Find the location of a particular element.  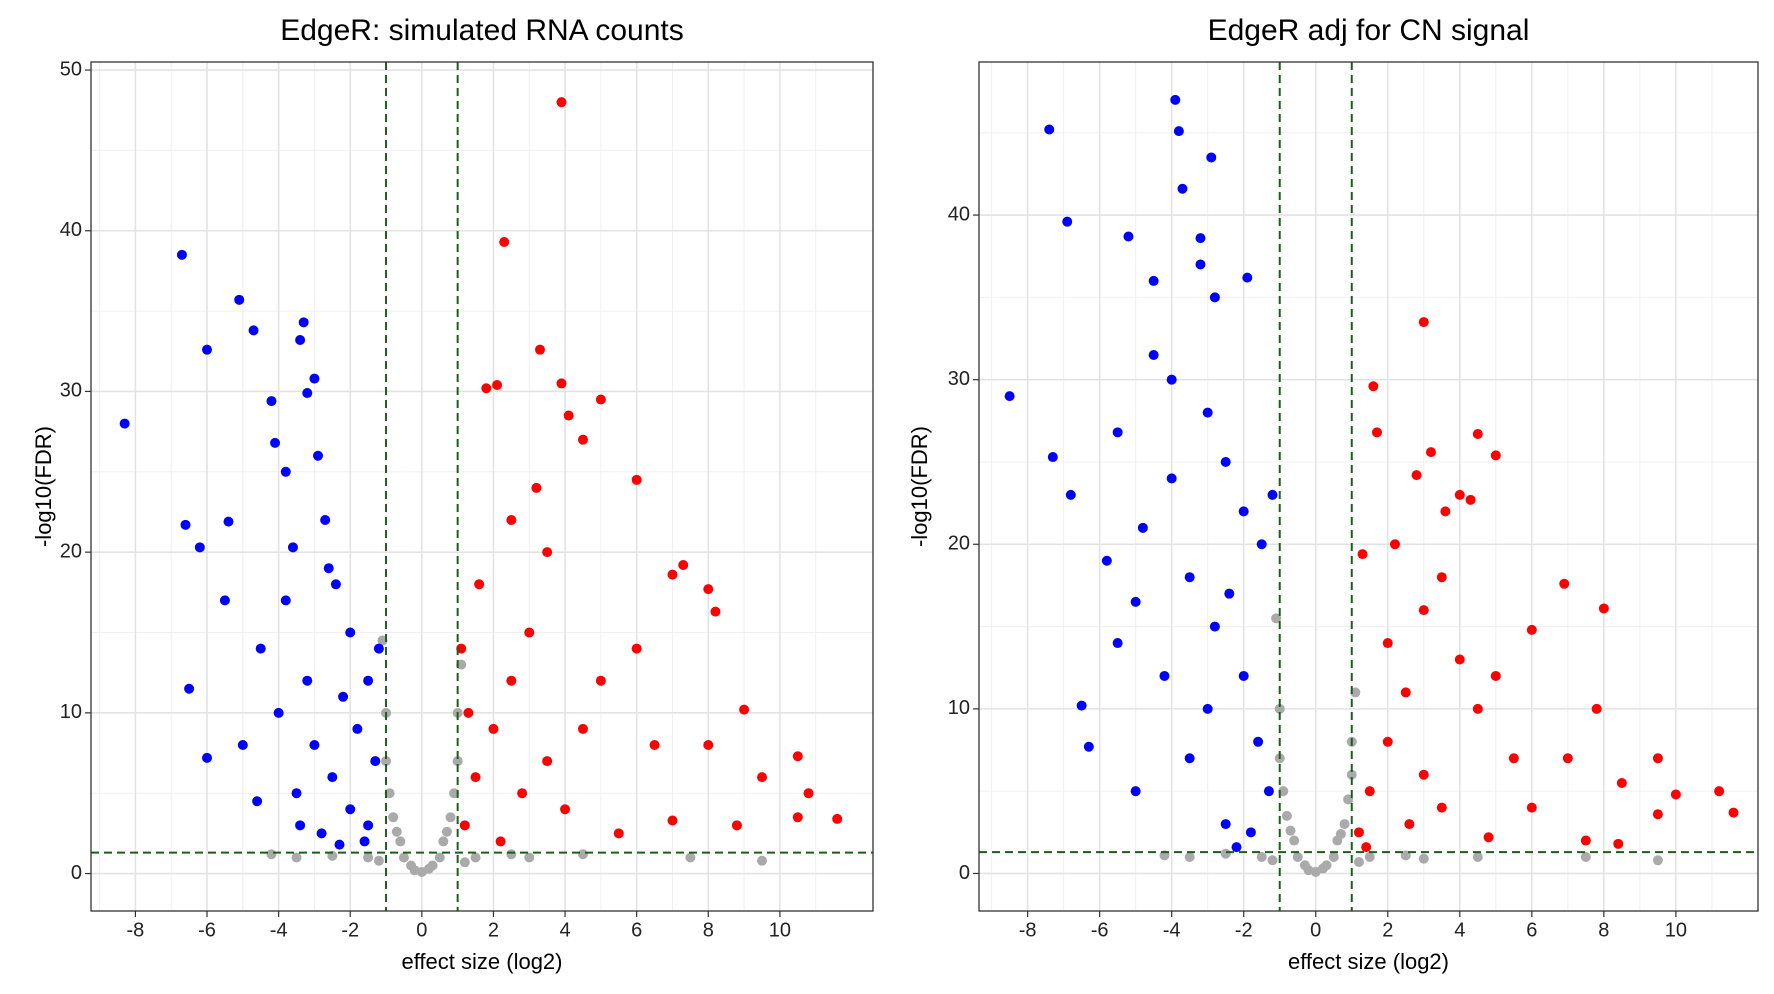

x-tick-label: 8 is located at coordinates (1603, 930).